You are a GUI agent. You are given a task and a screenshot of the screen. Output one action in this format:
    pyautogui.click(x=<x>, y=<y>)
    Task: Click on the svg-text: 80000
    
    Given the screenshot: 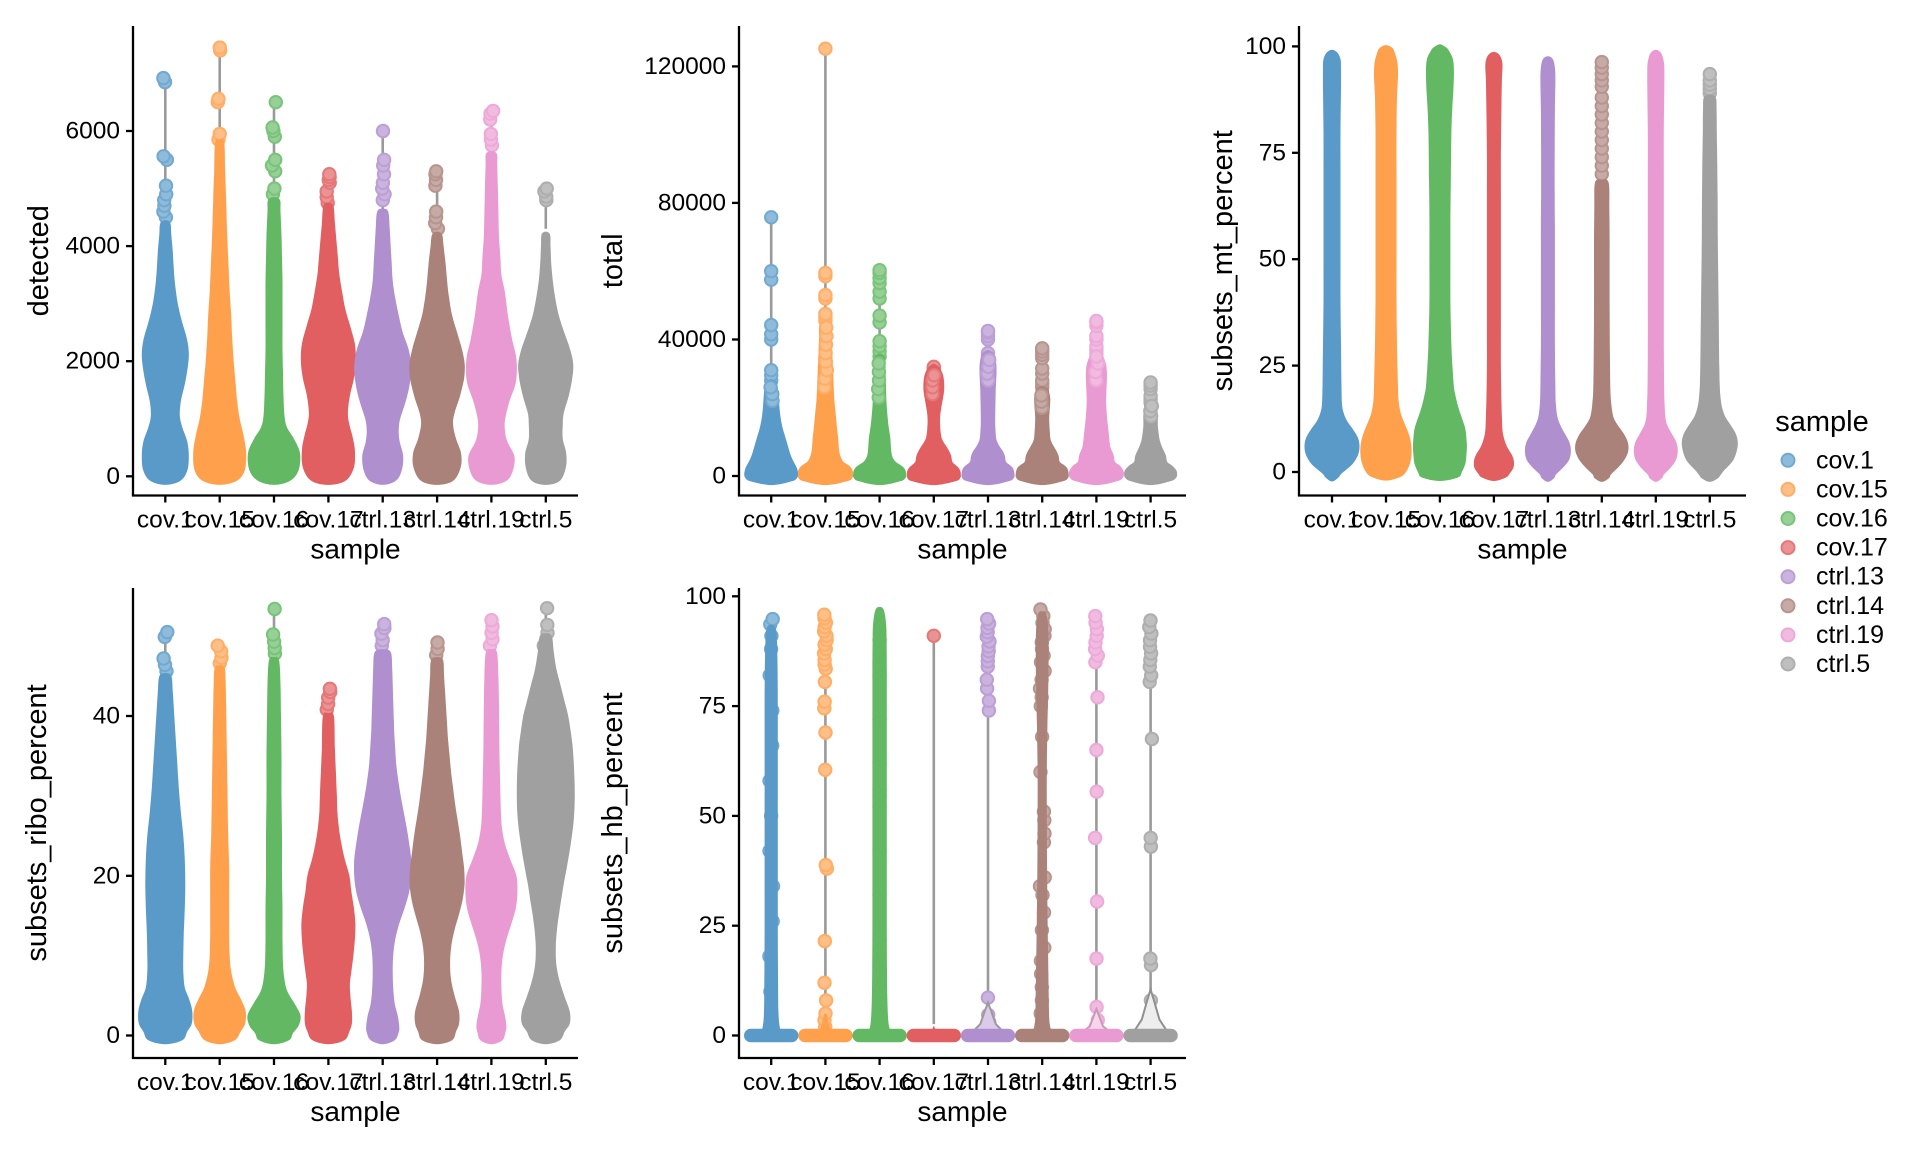 What is the action you would take?
    pyautogui.click(x=692, y=202)
    